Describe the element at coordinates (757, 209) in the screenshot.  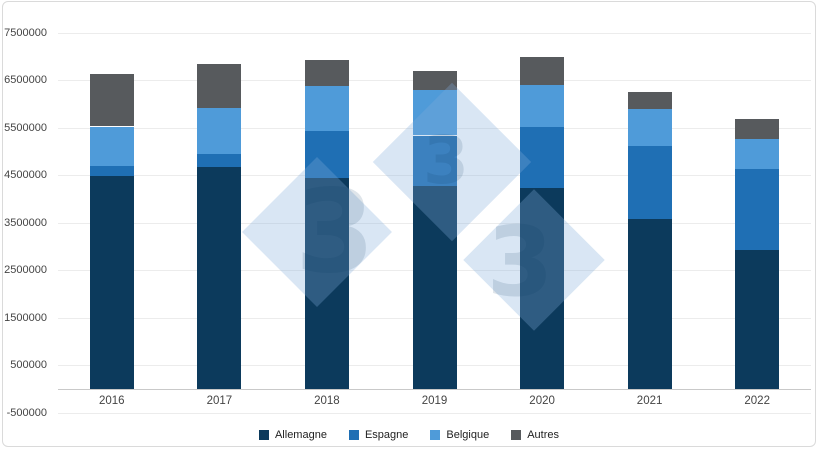
I see `bar-2022-espagne` at that location.